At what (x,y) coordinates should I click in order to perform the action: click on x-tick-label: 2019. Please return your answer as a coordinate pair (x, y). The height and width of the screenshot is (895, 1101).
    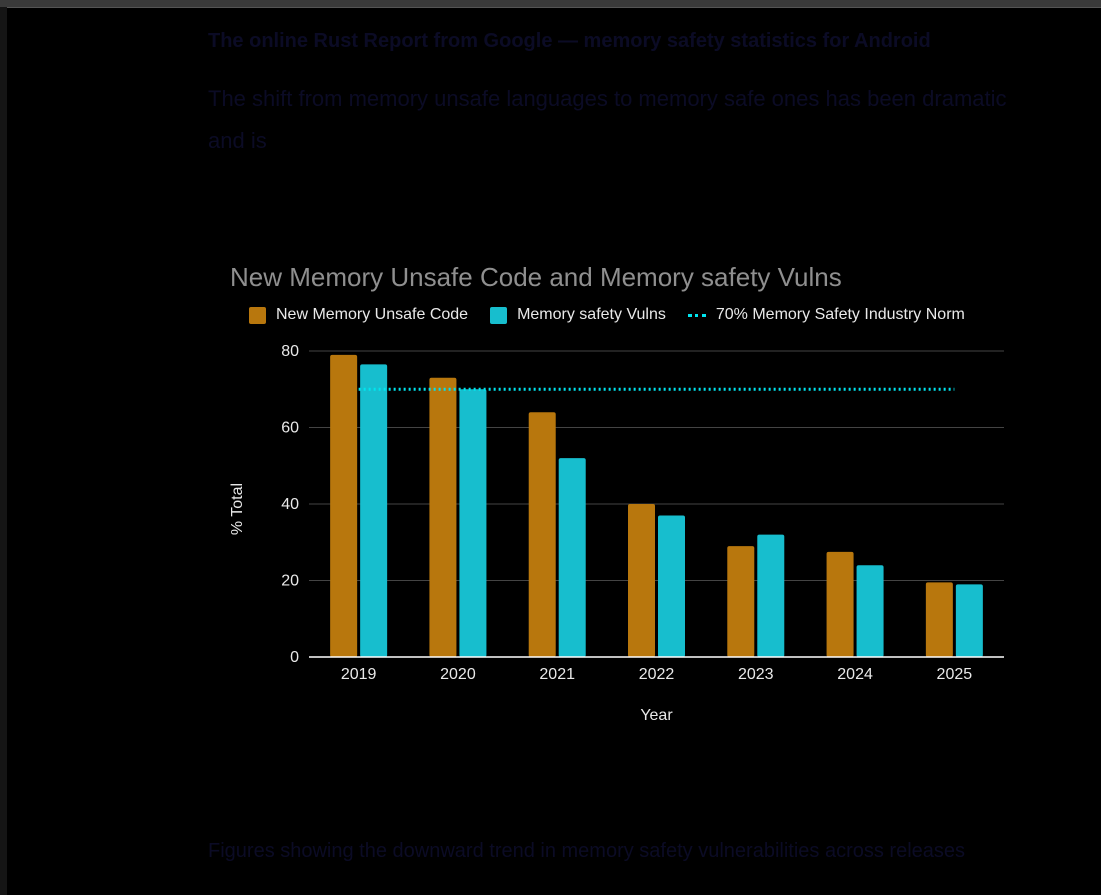
    Looking at the image, I should click on (359, 674).